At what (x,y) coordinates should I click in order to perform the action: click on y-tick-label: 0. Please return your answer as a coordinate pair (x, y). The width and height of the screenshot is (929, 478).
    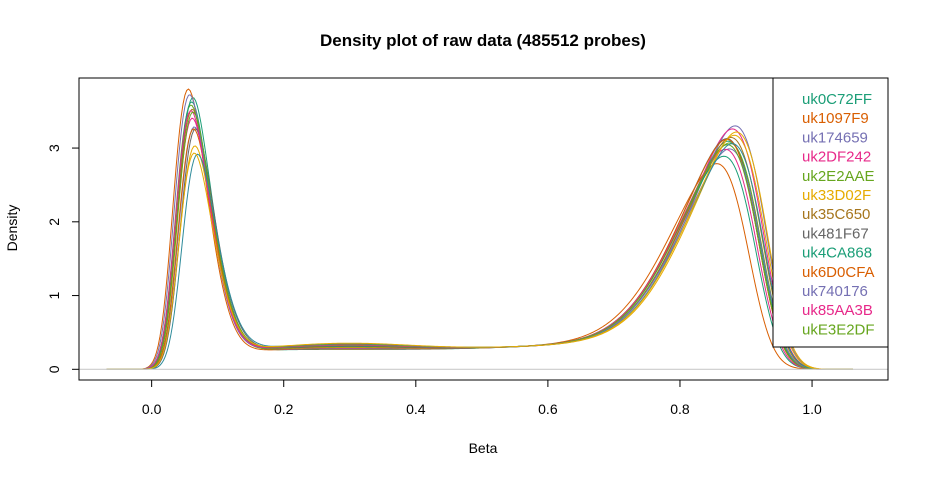
    Looking at the image, I should click on (54, 369).